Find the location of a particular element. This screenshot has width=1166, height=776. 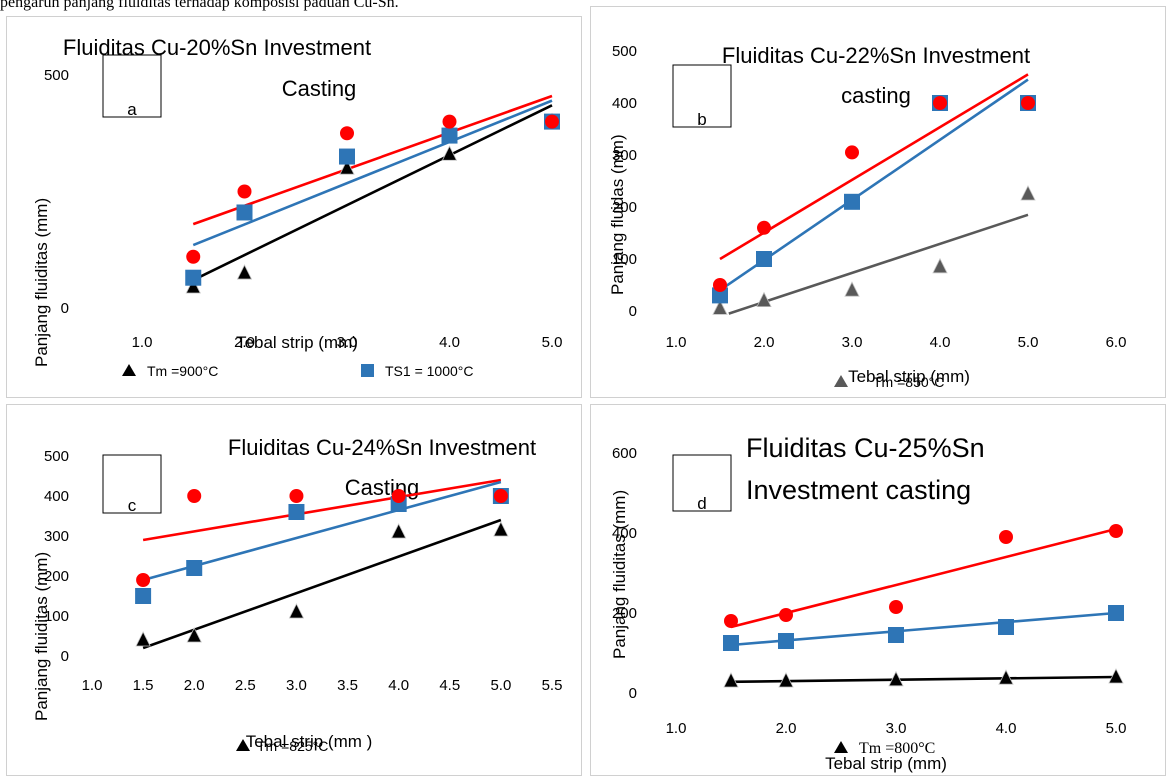

legend-entry-0: Tm =800°C is located at coordinates (897, 748).